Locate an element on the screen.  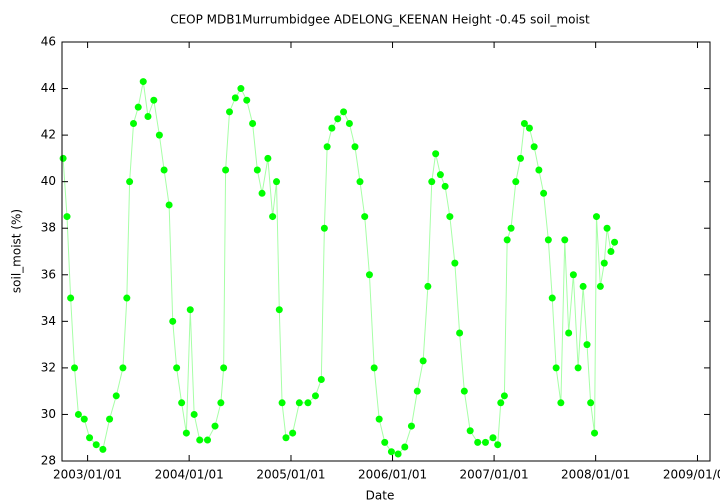
y-tick-label: 38 is located at coordinates (48, 228).